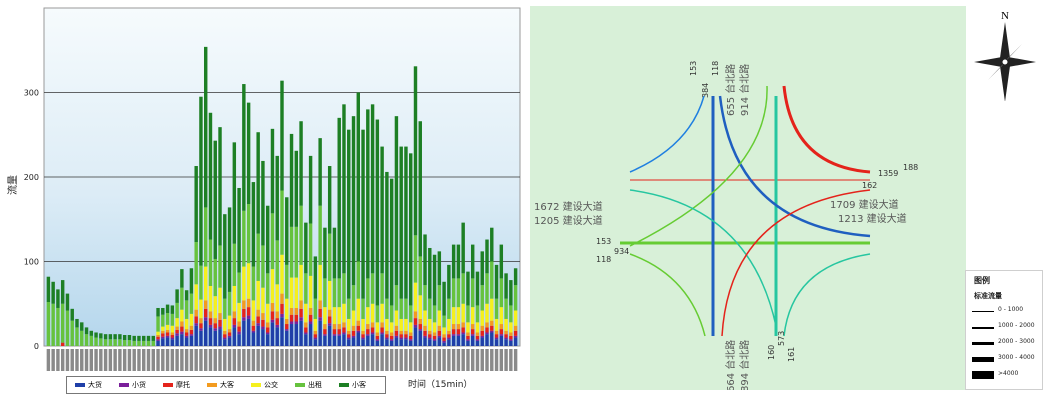 The width and height of the screenshot is (1043, 394). What do you see at coordinates (1011, 309) in the screenshot?
I see `legend-row-label: 0 - 1000` at bounding box center [1011, 309].